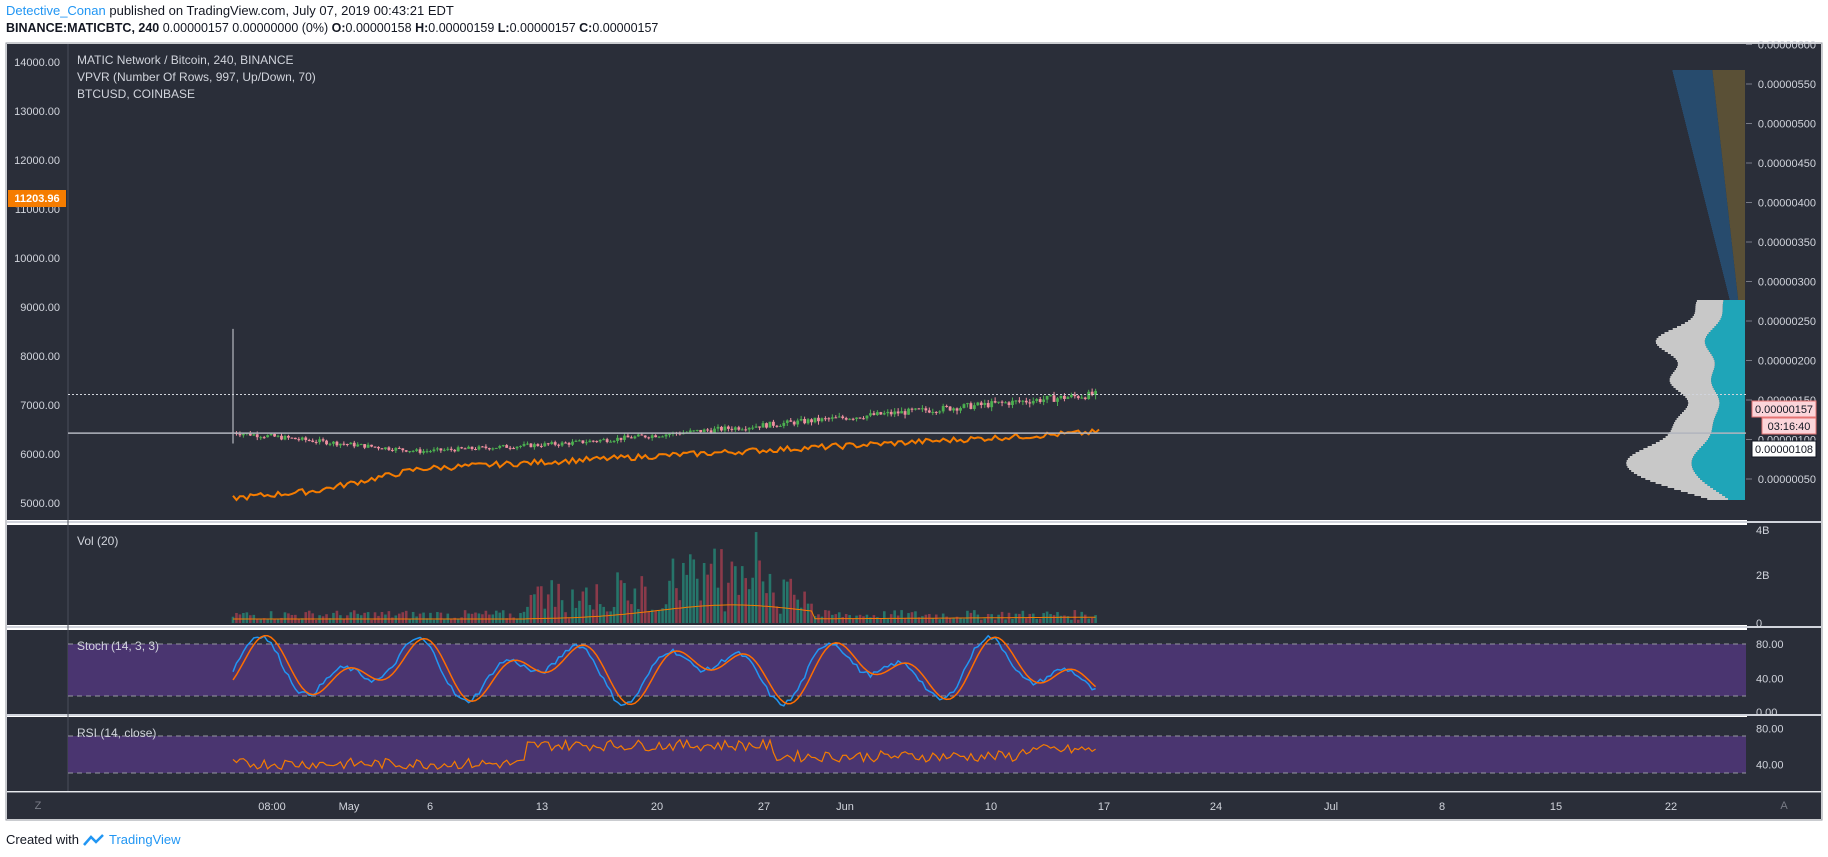 The width and height of the screenshot is (1828, 857). Describe the element at coordinates (877, 575) in the screenshot. I see `volume-pane` at that location.